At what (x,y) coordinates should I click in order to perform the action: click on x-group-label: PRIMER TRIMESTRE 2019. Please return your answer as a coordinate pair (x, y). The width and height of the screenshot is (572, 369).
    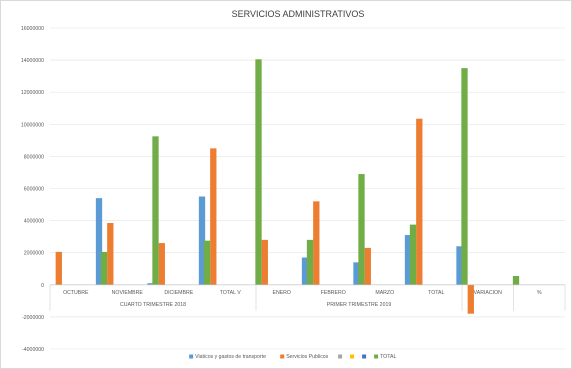
    Looking at the image, I should click on (359, 305).